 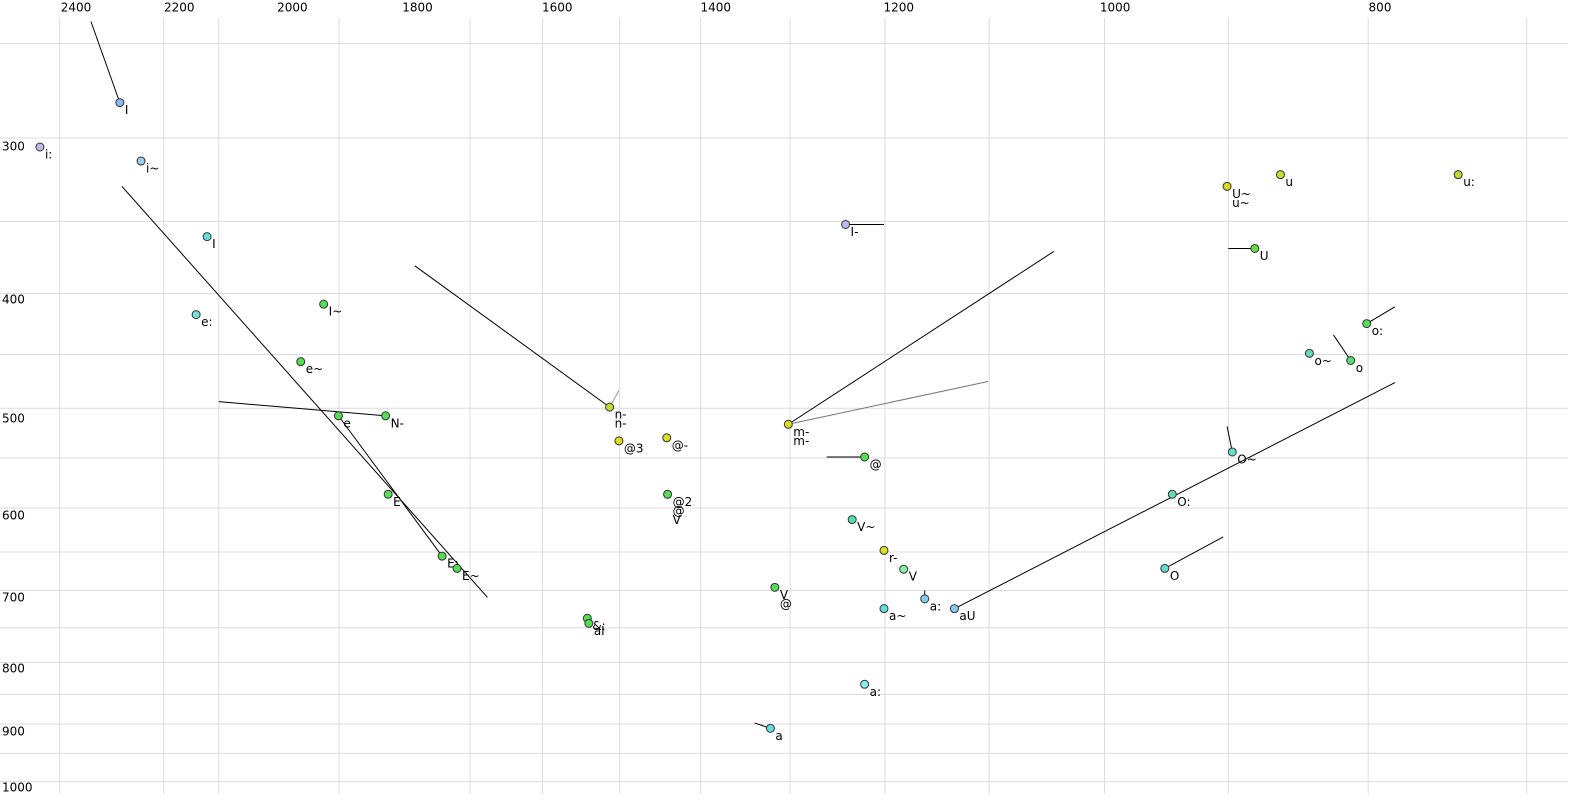 What do you see at coordinates (13, 731) in the screenshot?
I see `y-tick-label: 900` at bounding box center [13, 731].